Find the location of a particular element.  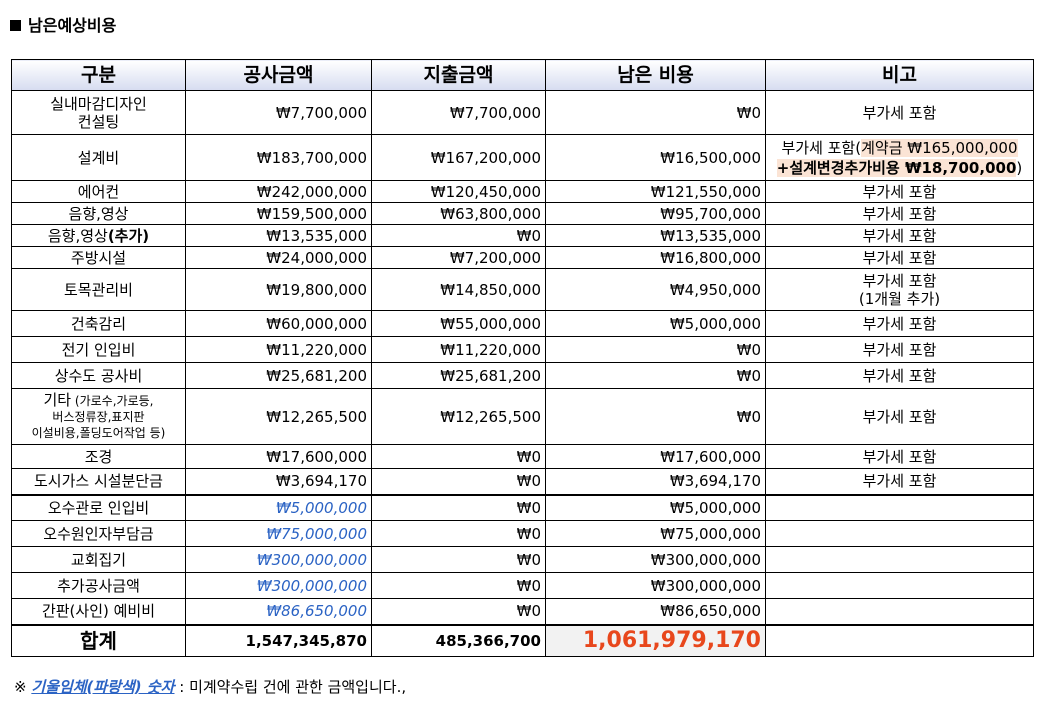

header-contract: 공사금액 is located at coordinates (278, 75).